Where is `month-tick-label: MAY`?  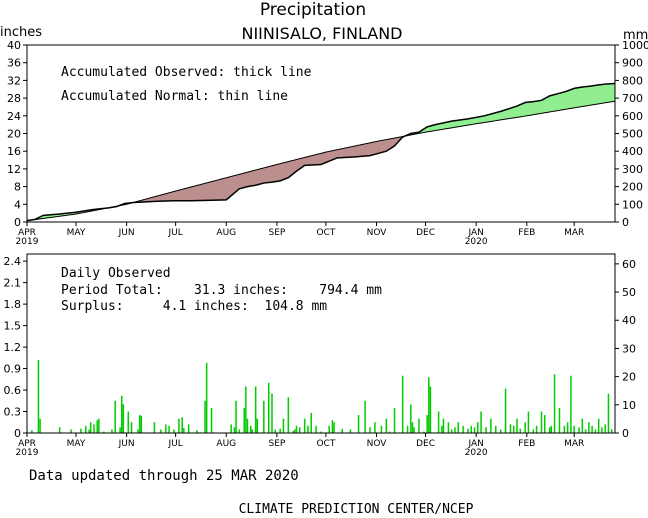 month-tick-label: MAY is located at coordinates (76, 233).